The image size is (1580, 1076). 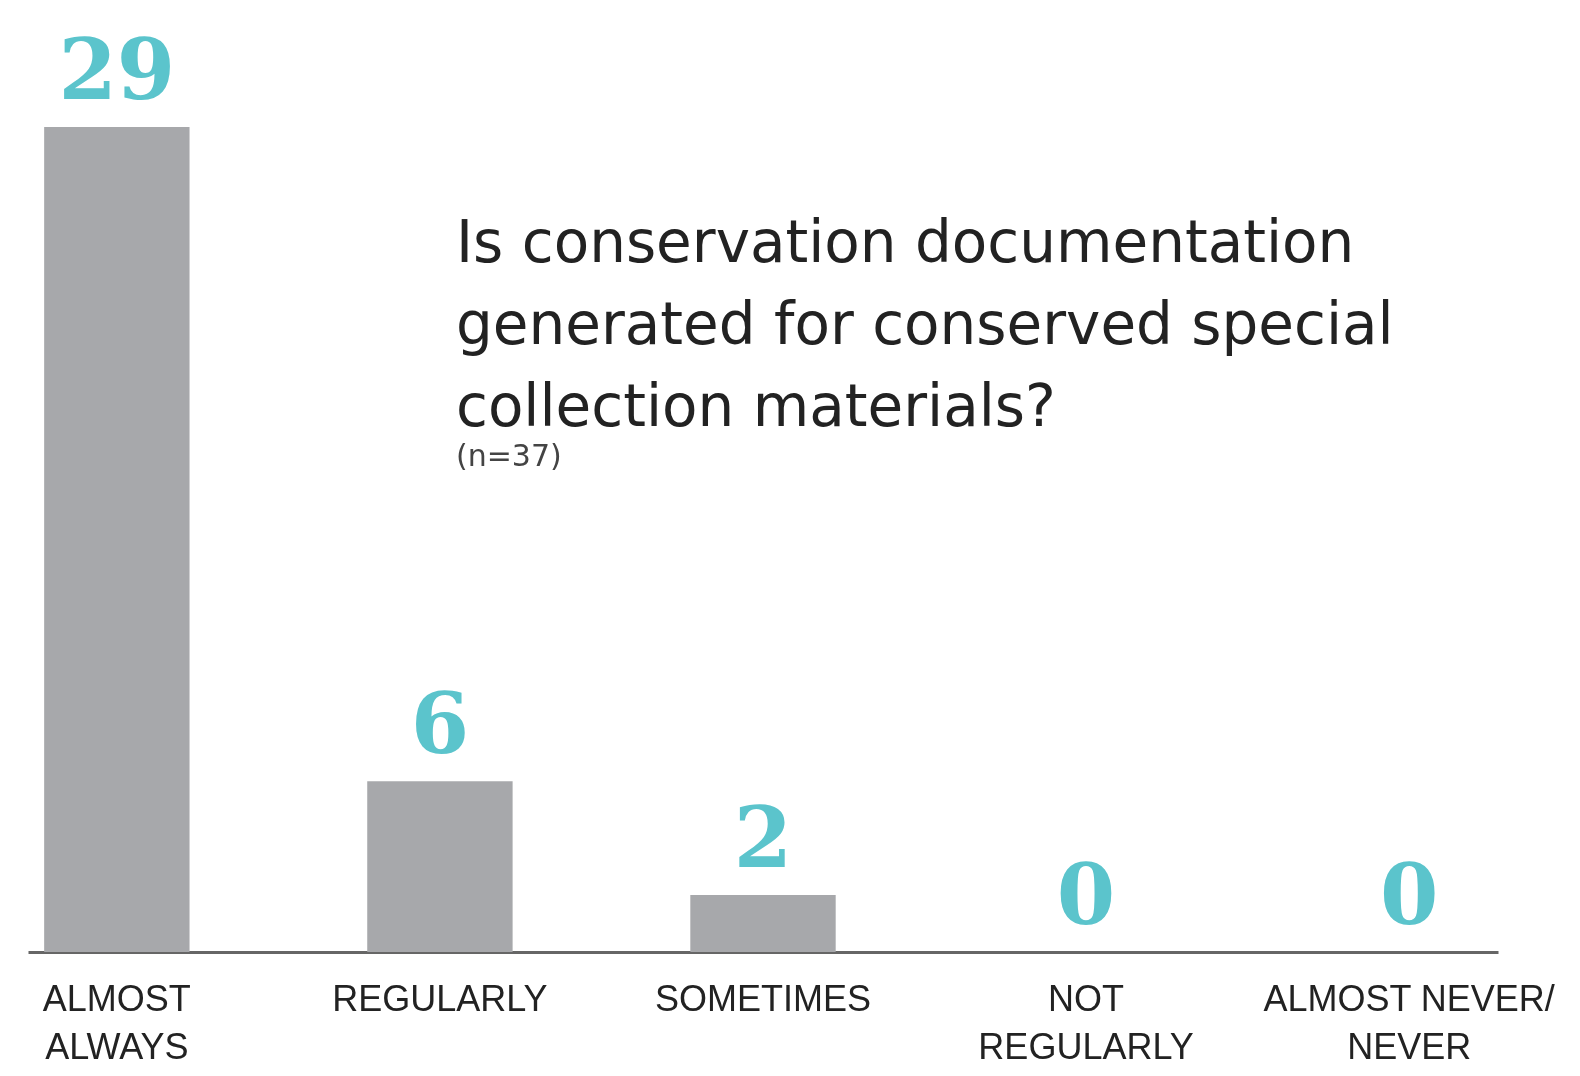 What do you see at coordinates (440, 998) in the screenshot?
I see `x-tick-label: REGULARLY` at bounding box center [440, 998].